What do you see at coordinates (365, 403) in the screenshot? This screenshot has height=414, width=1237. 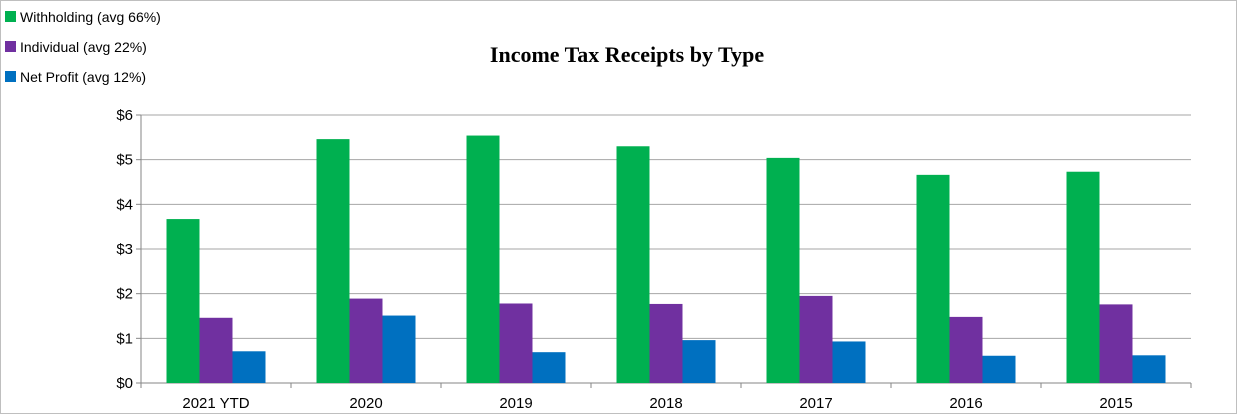 I see `x-tick-label: 2020` at bounding box center [365, 403].